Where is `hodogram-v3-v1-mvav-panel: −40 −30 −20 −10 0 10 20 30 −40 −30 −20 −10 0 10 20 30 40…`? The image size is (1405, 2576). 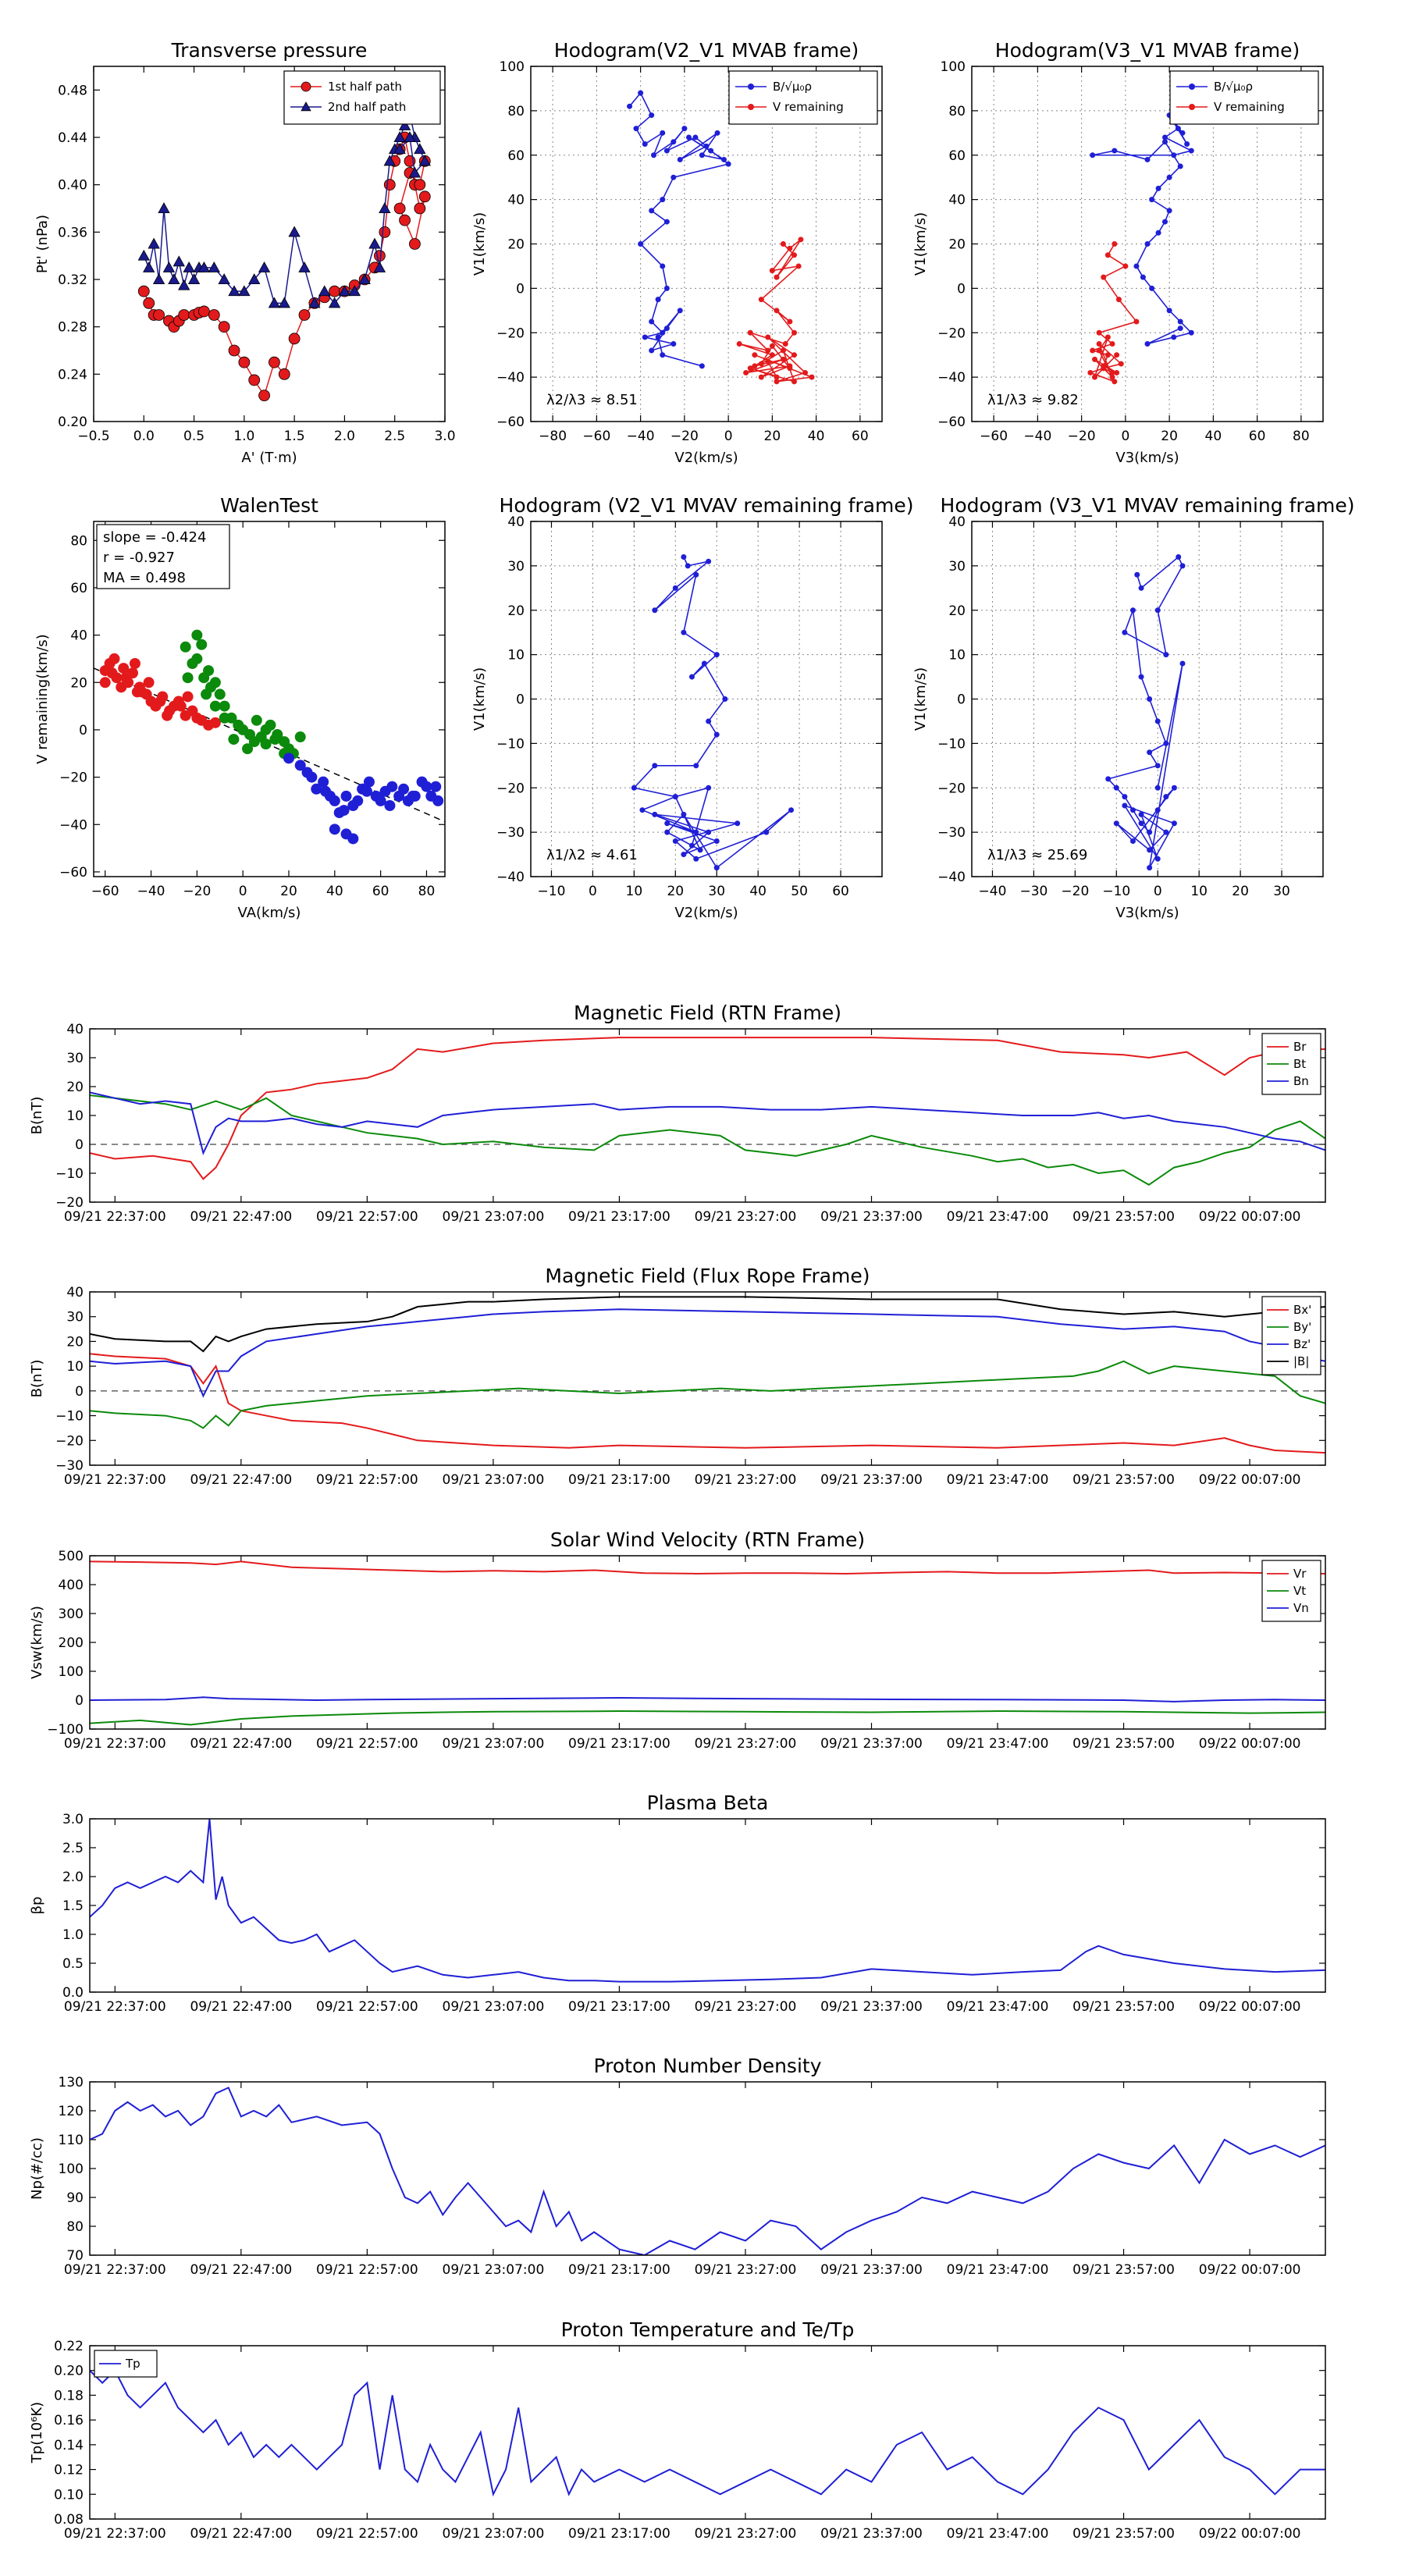
hodogram-v3-v1-mvav-panel: −40 −30 −20 −10 0 10 20 30 −40 −30 −20 −10 0 10 20 30 40… is located at coordinates (1133, 707).